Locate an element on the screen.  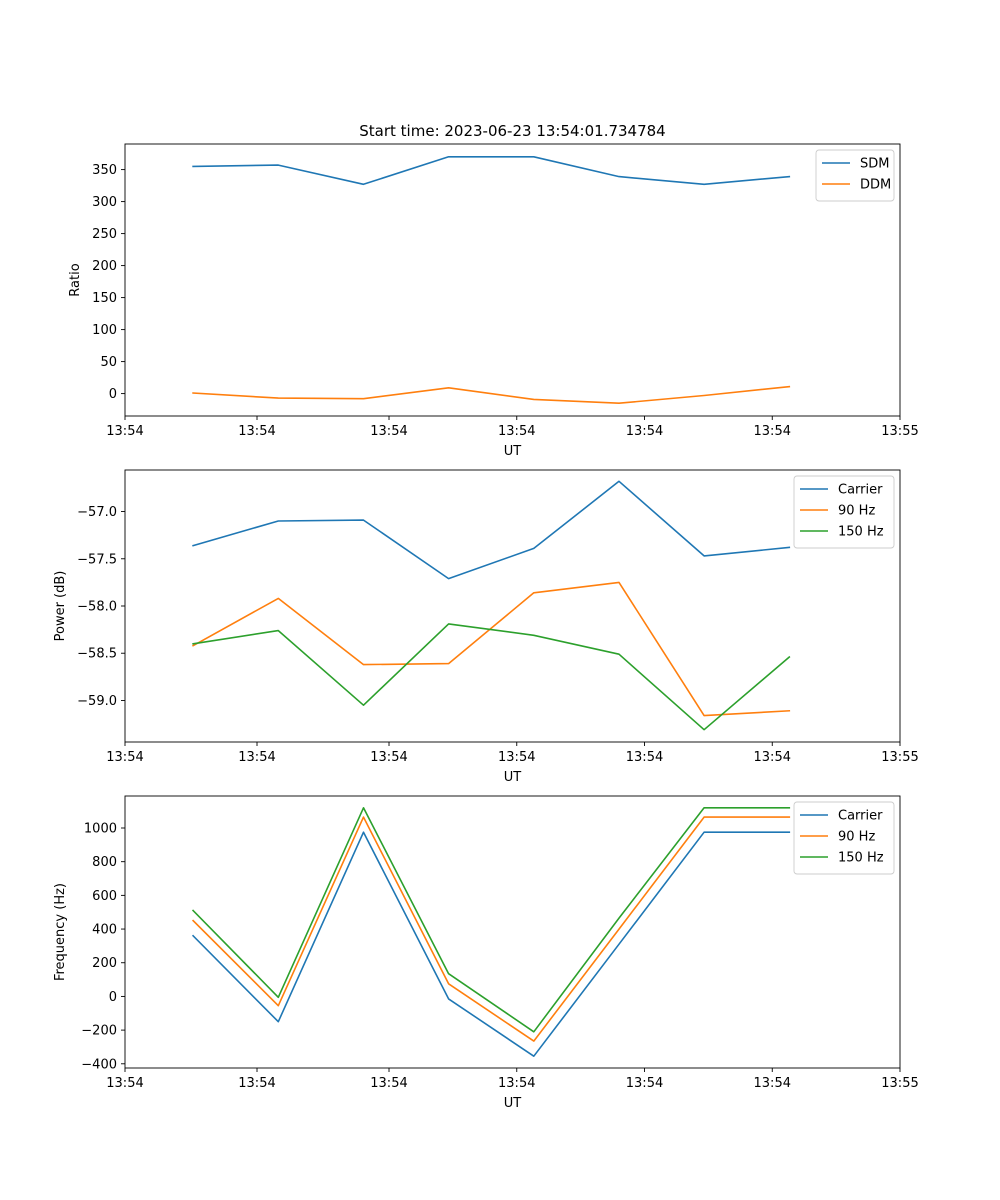
y-tick-label: −57.0 is located at coordinates (97, 512).